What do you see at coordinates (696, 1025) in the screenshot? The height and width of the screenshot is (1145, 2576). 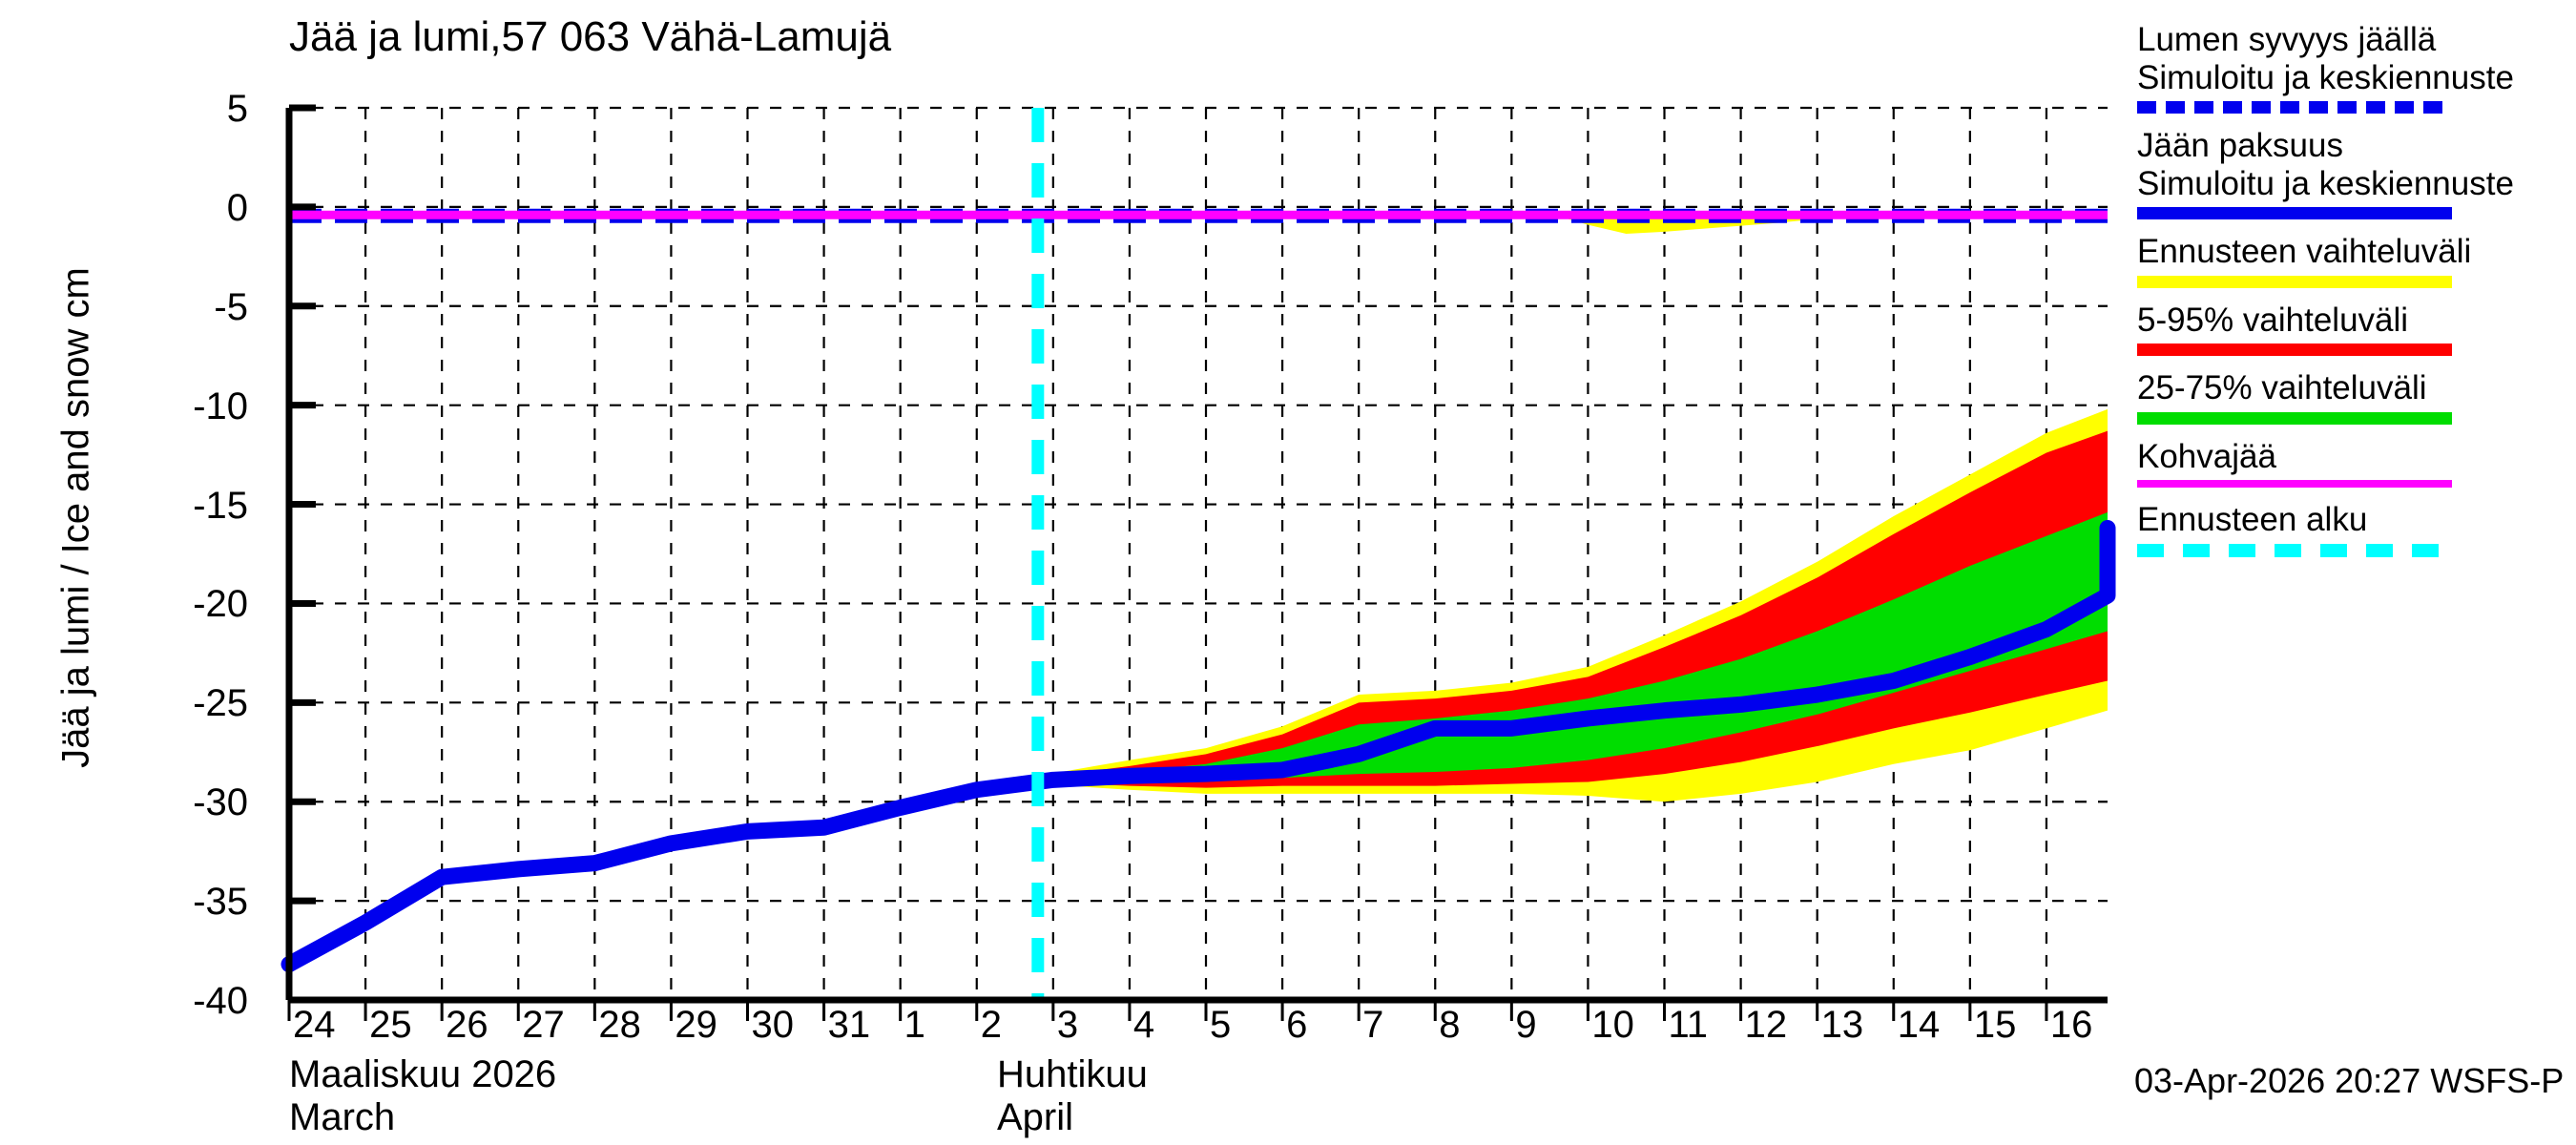 I see `x-tick-label: 29` at bounding box center [696, 1025].